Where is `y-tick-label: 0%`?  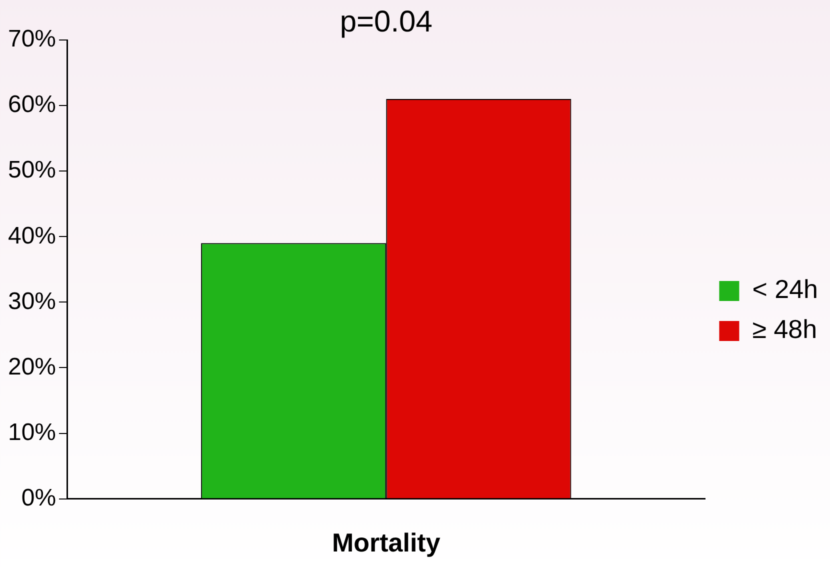 y-tick-label: 0% is located at coordinates (38, 498).